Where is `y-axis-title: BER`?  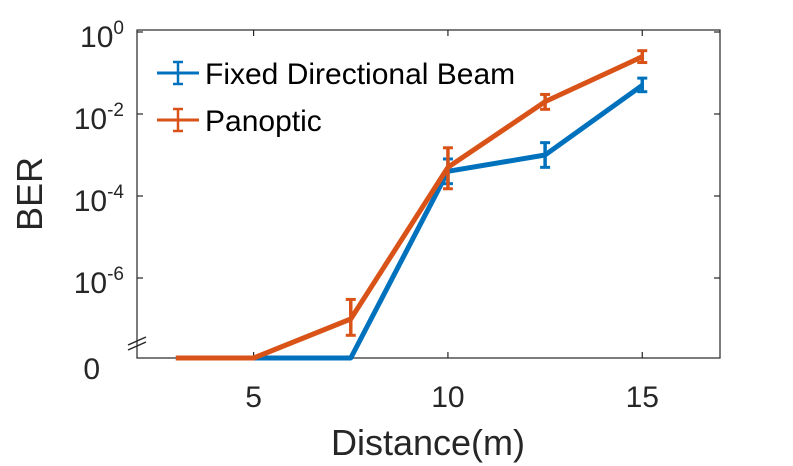
y-axis-title: BER is located at coordinates (29, 194).